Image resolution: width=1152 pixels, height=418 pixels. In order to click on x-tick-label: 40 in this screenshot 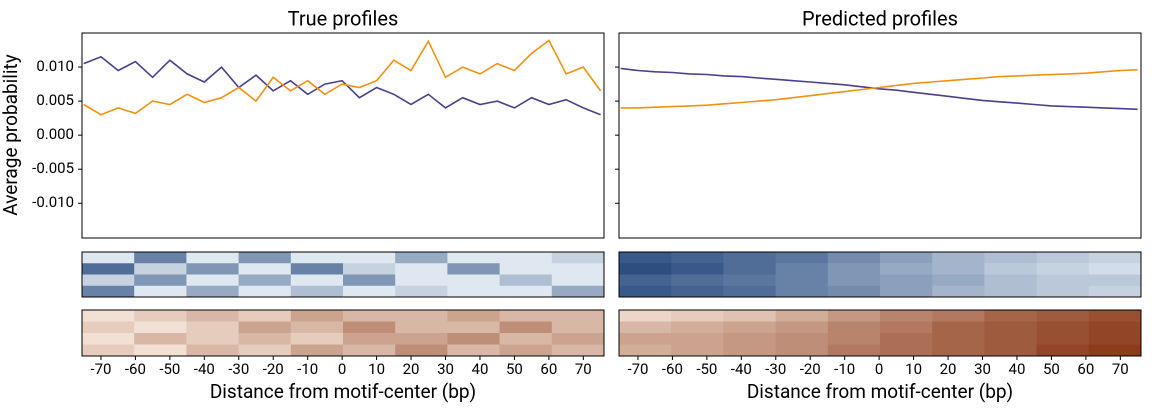, I will do `click(480, 369)`.